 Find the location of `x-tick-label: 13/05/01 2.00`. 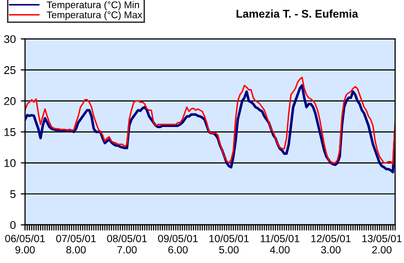

x-tick-label: 13/05/01 2.00 is located at coordinates (382, 244).